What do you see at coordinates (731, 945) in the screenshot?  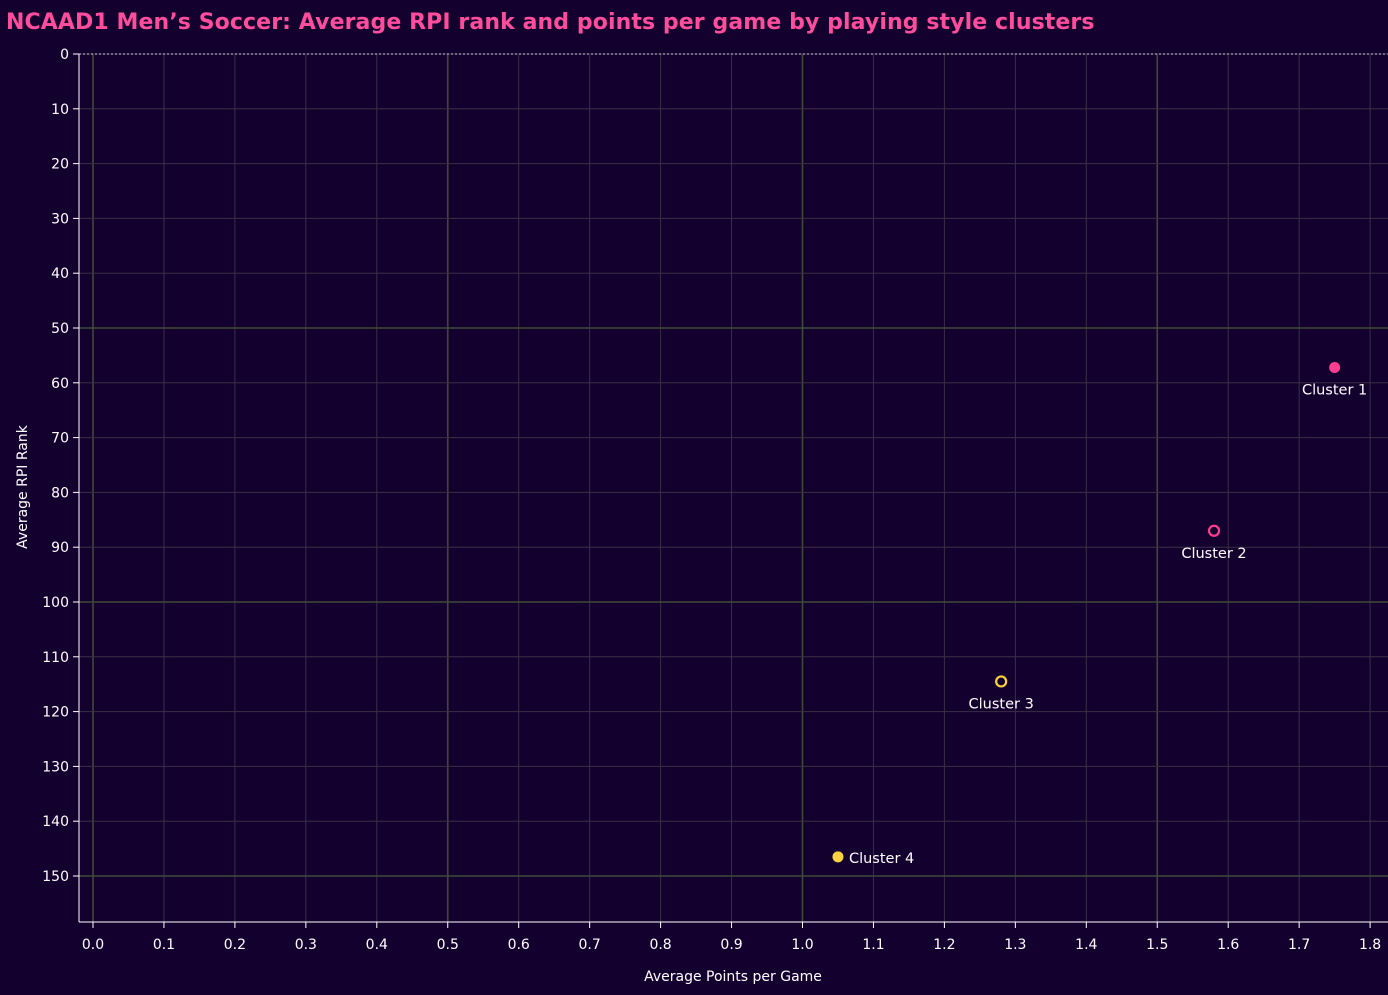 I see `x-tick-label: 0.9` at bounding box center [731, 945].